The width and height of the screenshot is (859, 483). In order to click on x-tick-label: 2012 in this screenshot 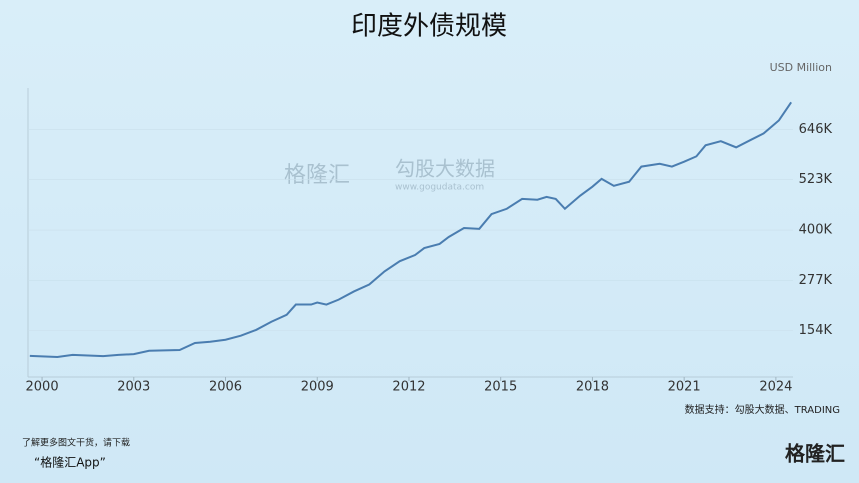, I will do `click(408, 387)`.